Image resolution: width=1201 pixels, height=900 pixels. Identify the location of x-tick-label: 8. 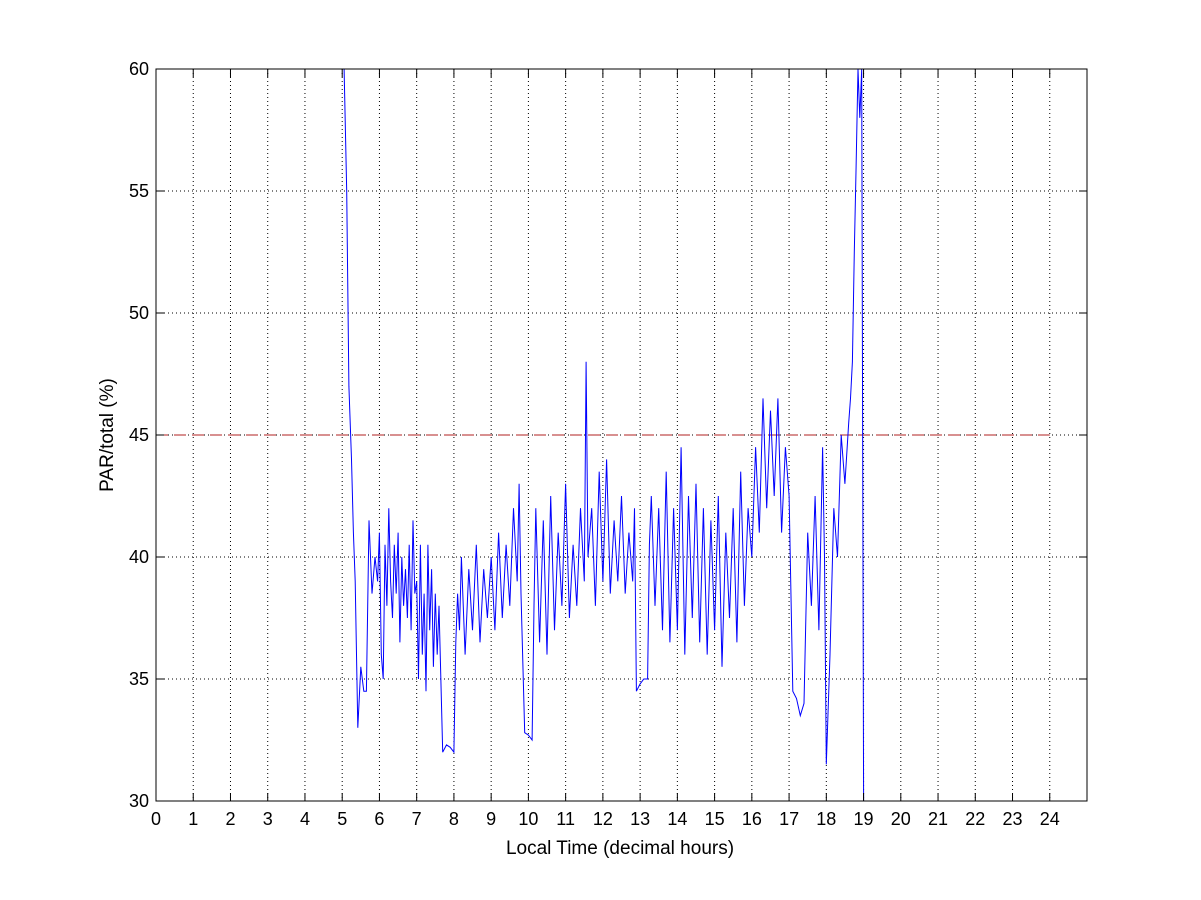
(454, 819).